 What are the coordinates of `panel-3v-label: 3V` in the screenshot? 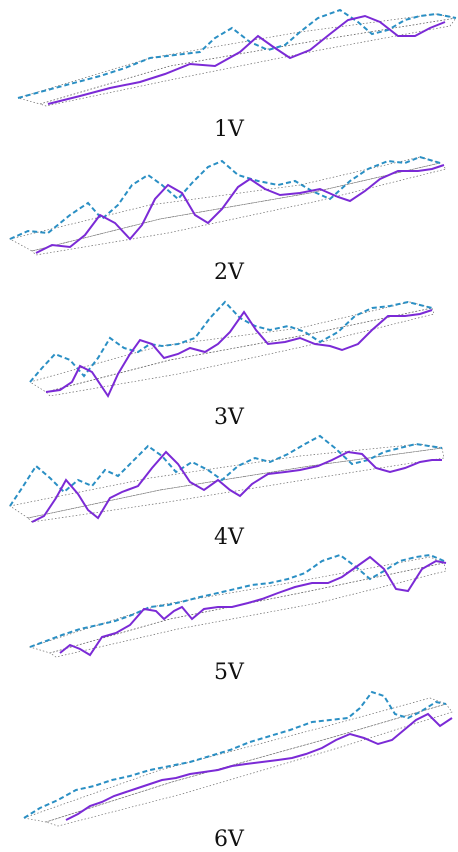 It's located at (229, 417).